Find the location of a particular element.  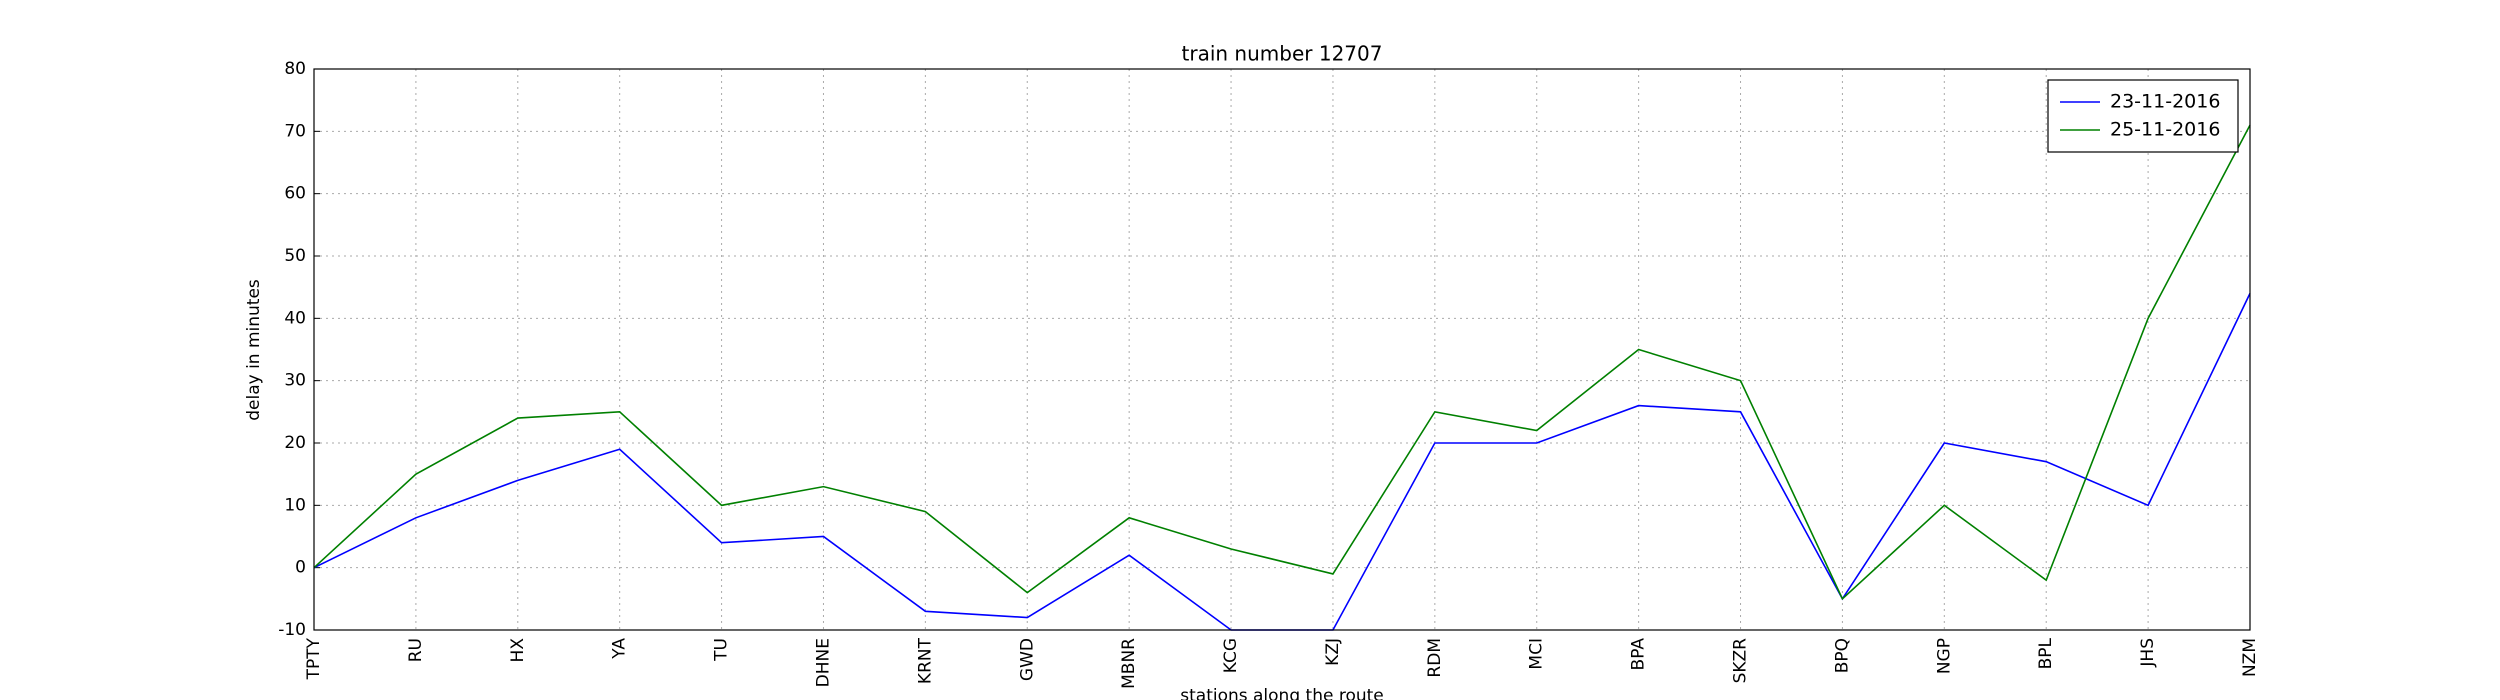

x-axis-label: stations along the route is located at coordinates (1282, 693).